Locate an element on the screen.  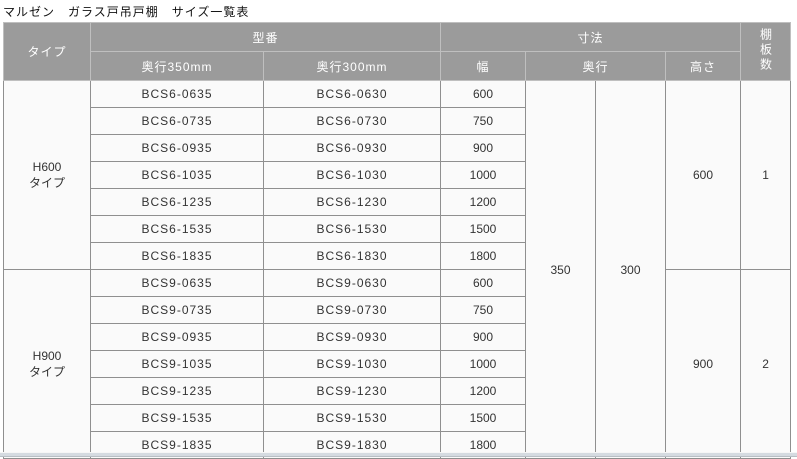
type-label-line1: H600 is located at coordinates (47, 166).